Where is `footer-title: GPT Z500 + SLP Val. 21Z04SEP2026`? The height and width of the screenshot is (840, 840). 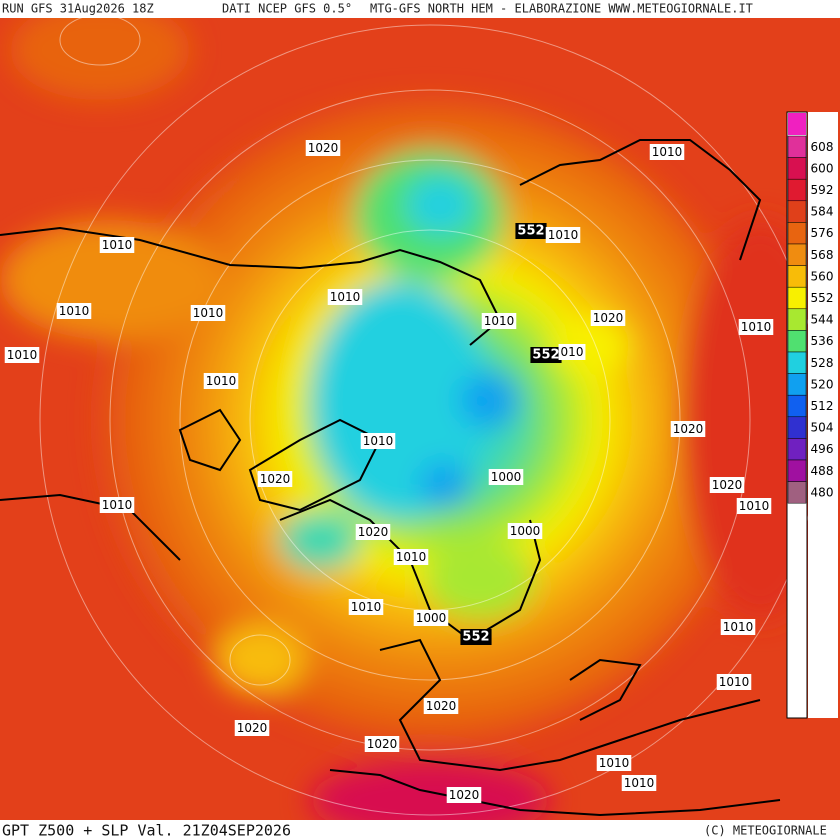 footer-title: GPT Z500 + SLP Val. 21Z04SEP2026 is located at coordinates (146, 831).